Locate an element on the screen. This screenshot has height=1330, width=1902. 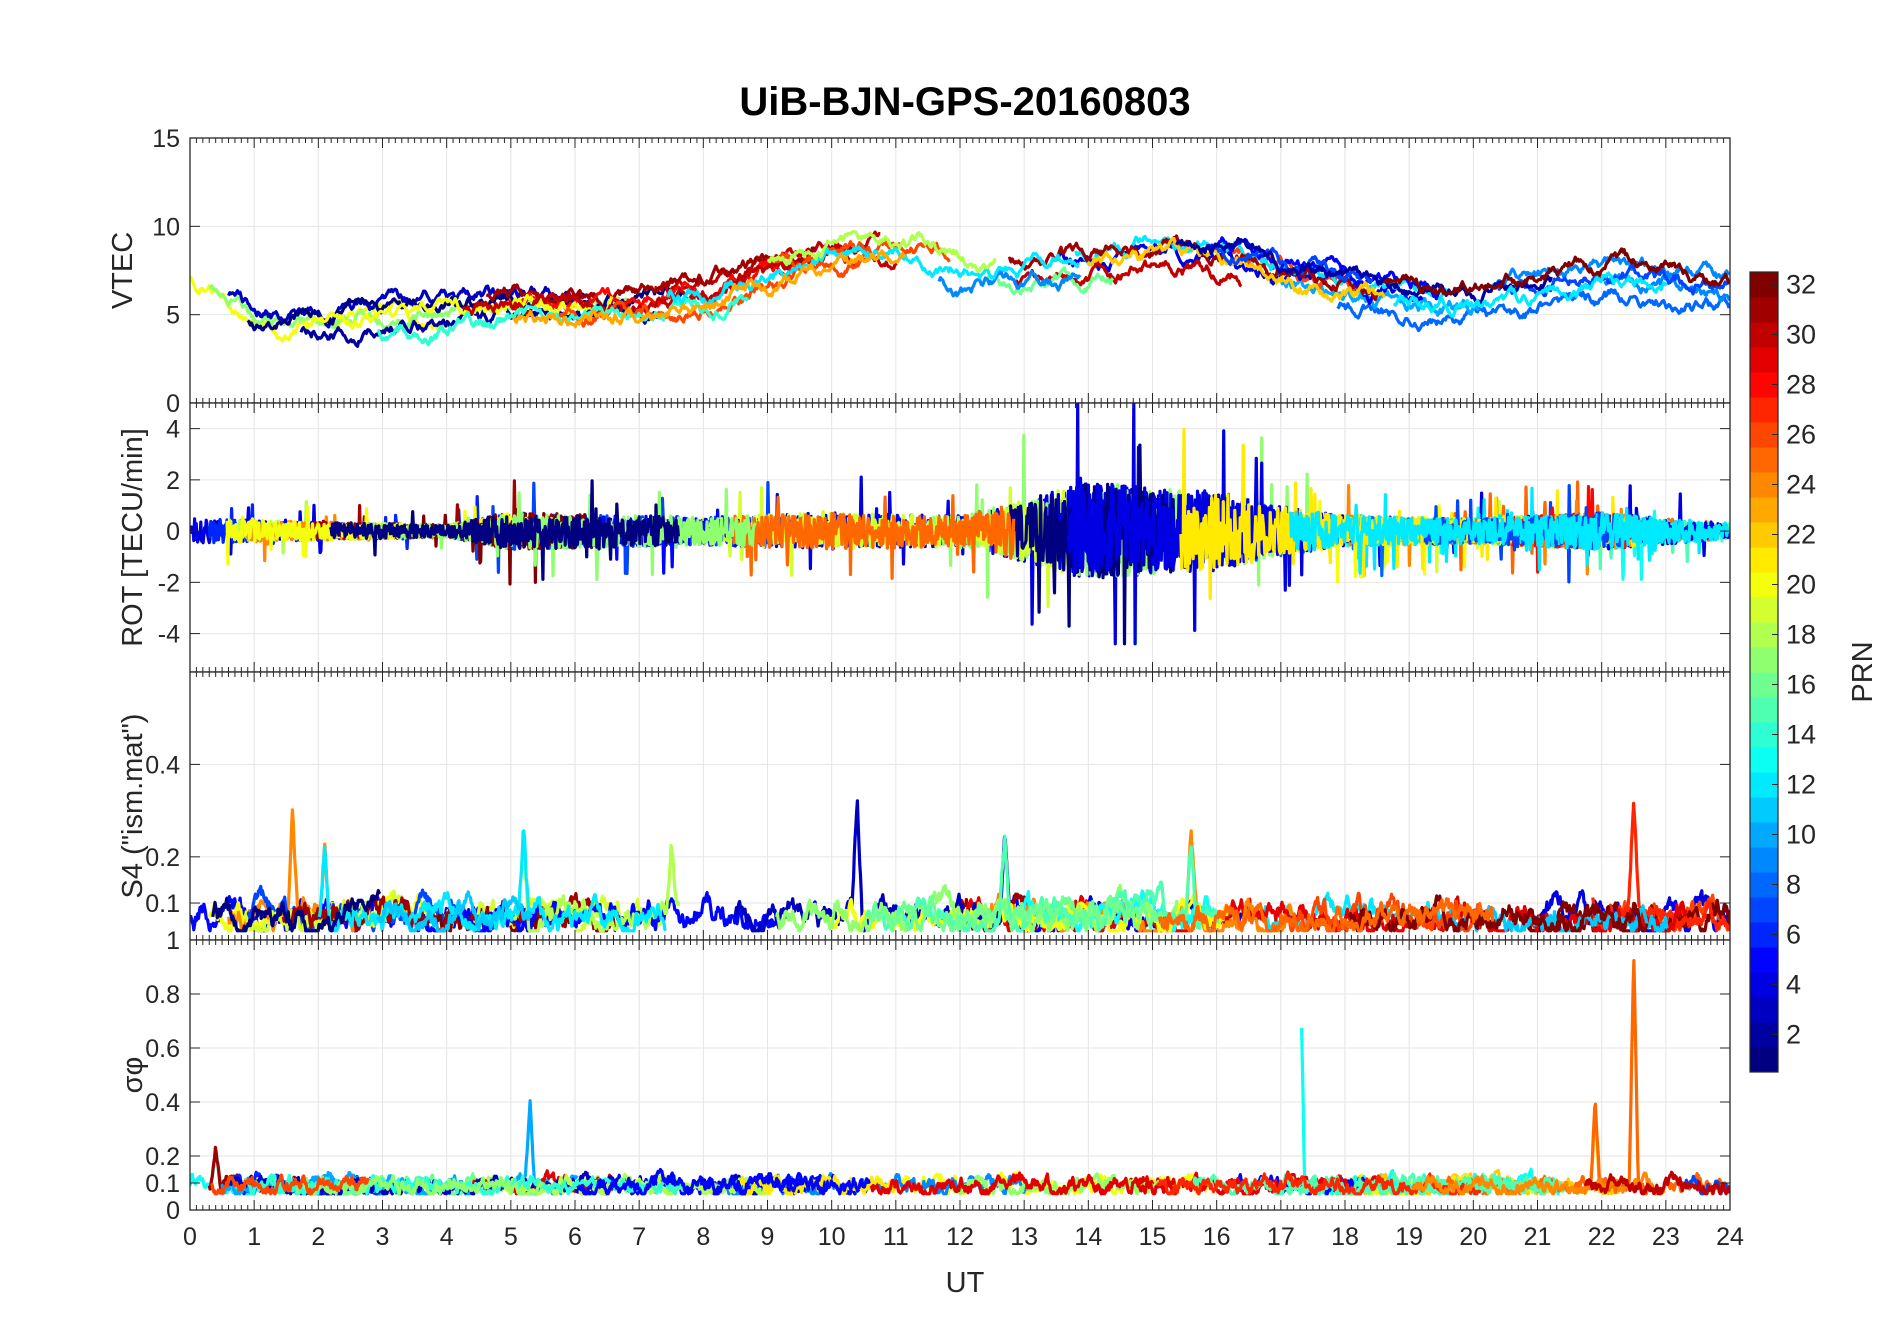
x-tick-label: 11 is located at coordinates (896, 1237).